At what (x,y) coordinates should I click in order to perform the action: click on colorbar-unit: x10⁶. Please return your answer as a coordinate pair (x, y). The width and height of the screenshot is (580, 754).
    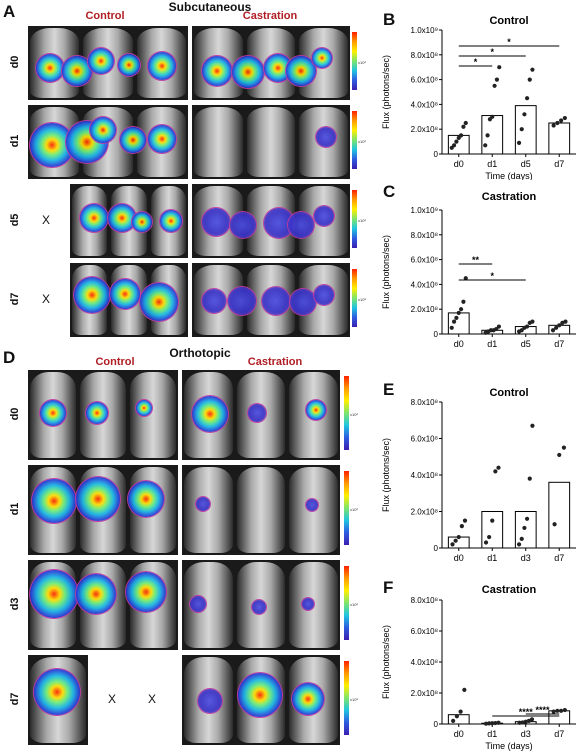
    Looking at the image, I should click on (354, 509).